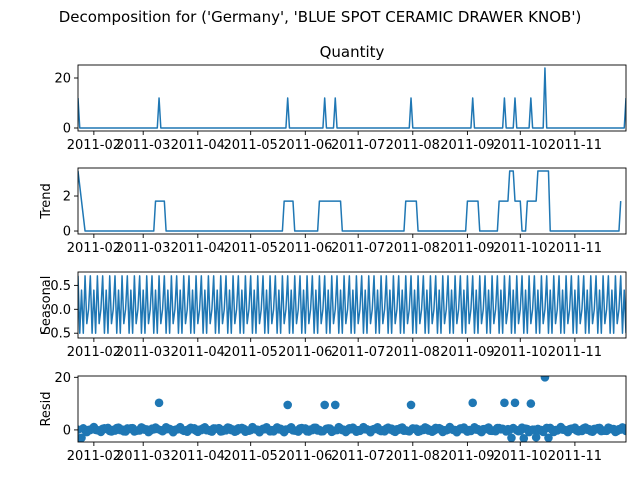 The height and width of the screenshot is (480, 640). I want to click on y-axis-label: Seasonal, so click(46, 305).